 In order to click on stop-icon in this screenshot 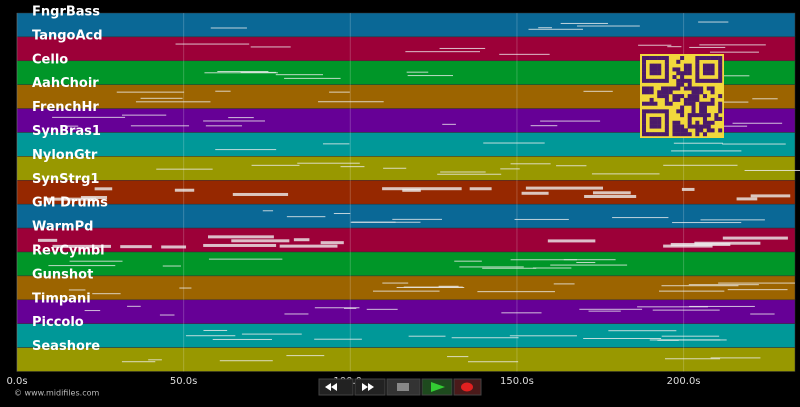, I will do `click(403, 387)`.